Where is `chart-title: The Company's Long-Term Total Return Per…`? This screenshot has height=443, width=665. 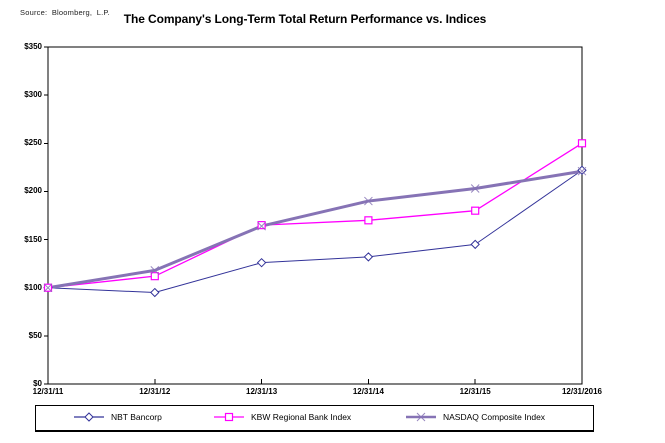
chart-title: The Company's Long-Term Total Return Per… is located at coordinates (305, 19).